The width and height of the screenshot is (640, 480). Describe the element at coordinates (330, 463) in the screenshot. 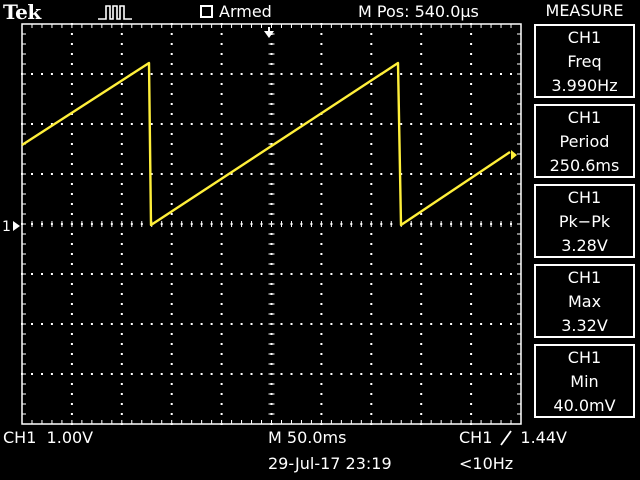

I see `date-time: 29-Jul-17 23:19` at that location.